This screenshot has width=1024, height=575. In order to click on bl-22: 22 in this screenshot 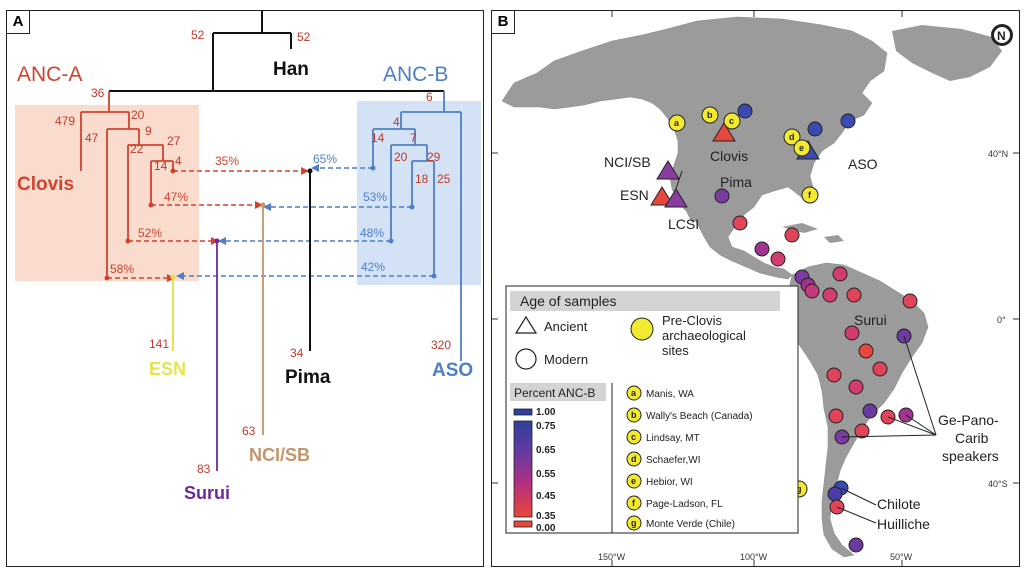, I will do `click(137, 149)`.